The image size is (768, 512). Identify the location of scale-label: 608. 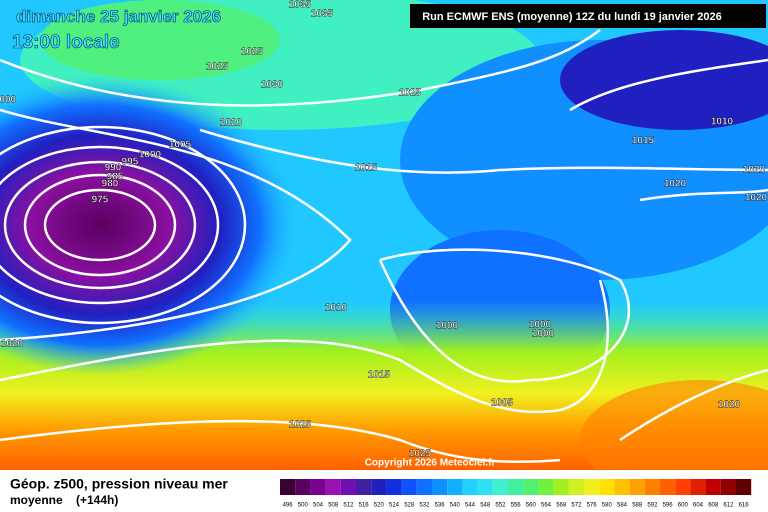
(713, 506).